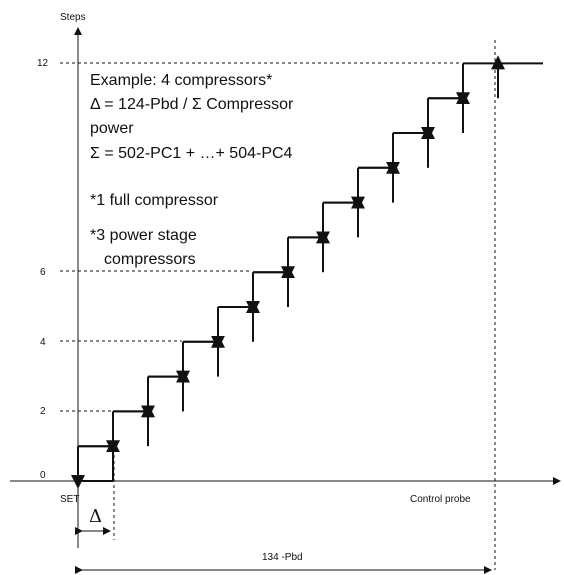 This screenshot has width=564, height=575. Describe the element at coordinates (181, 80) in the screenshot. I see `annotation-line-1: Example: 4 compressors*` at that location.